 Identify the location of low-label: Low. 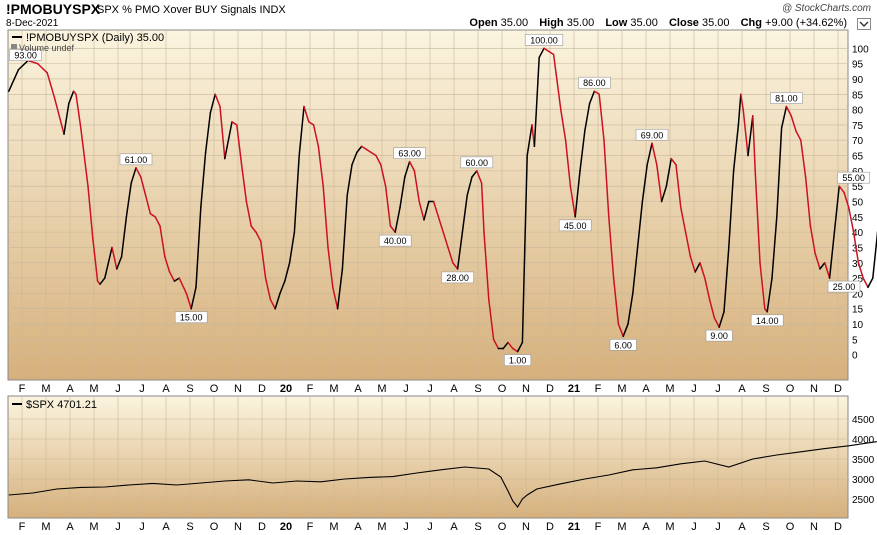
(616, 23).